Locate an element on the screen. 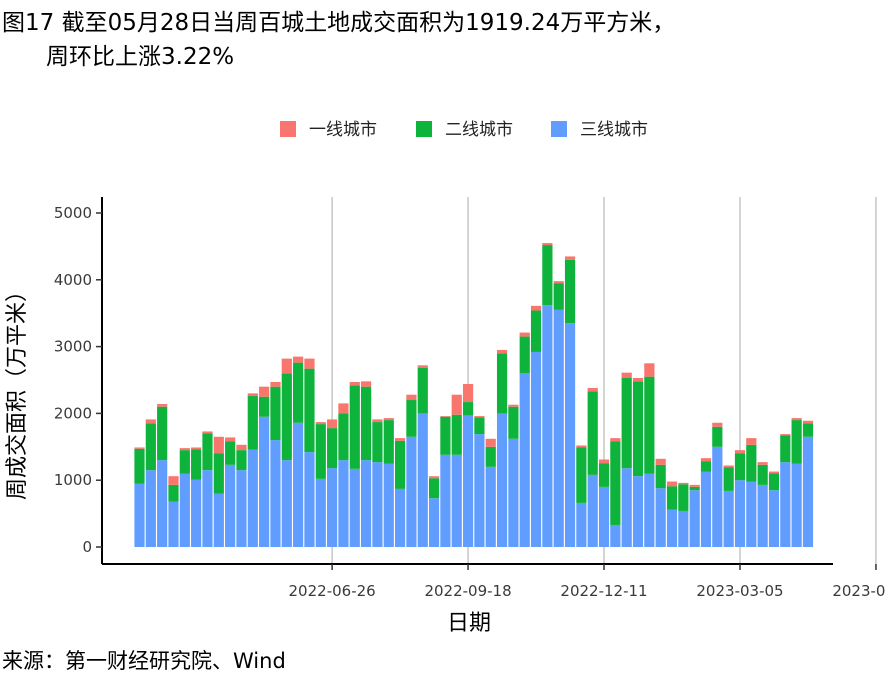 The width and height of the screenshot is (885, 688). x-tick-label: 2023-05-28 is located at coordinates (858, 591).